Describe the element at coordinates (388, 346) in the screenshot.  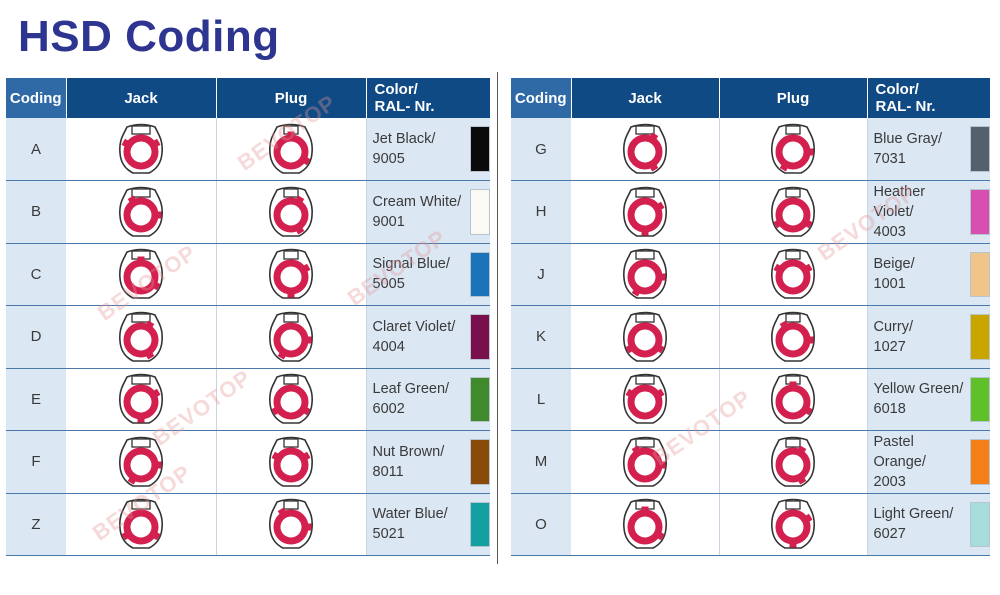
I see `ral-number: 4004` at that location.